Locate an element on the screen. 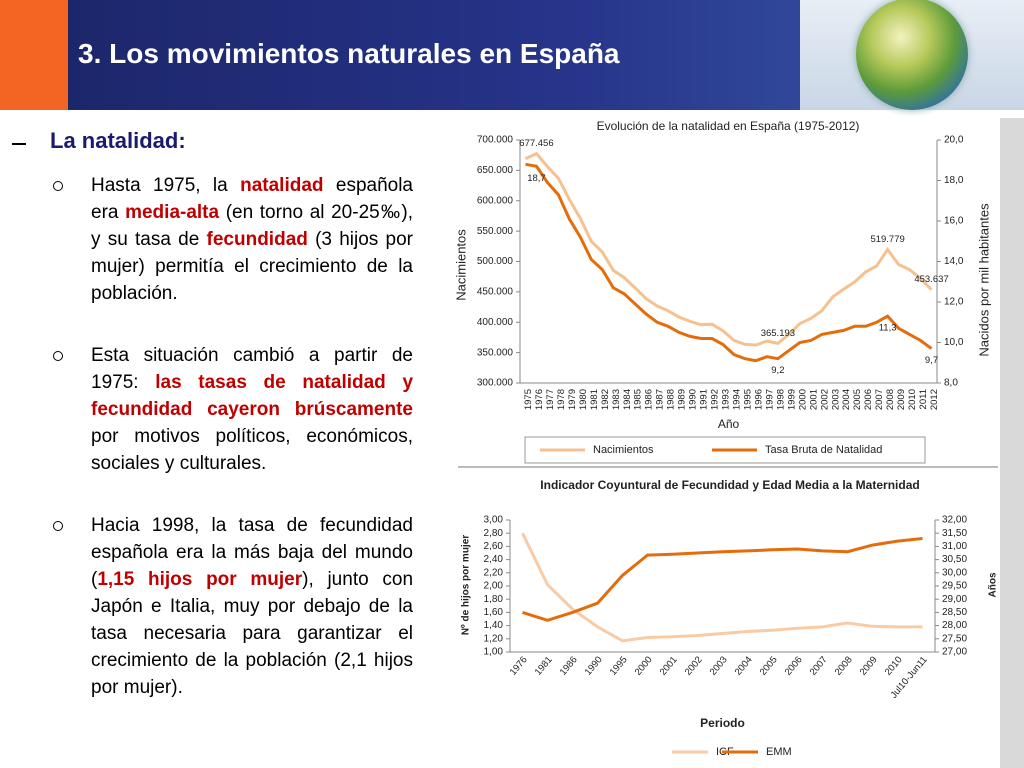  y-tick-label: 1,20 is located at coordinates (494, 638).